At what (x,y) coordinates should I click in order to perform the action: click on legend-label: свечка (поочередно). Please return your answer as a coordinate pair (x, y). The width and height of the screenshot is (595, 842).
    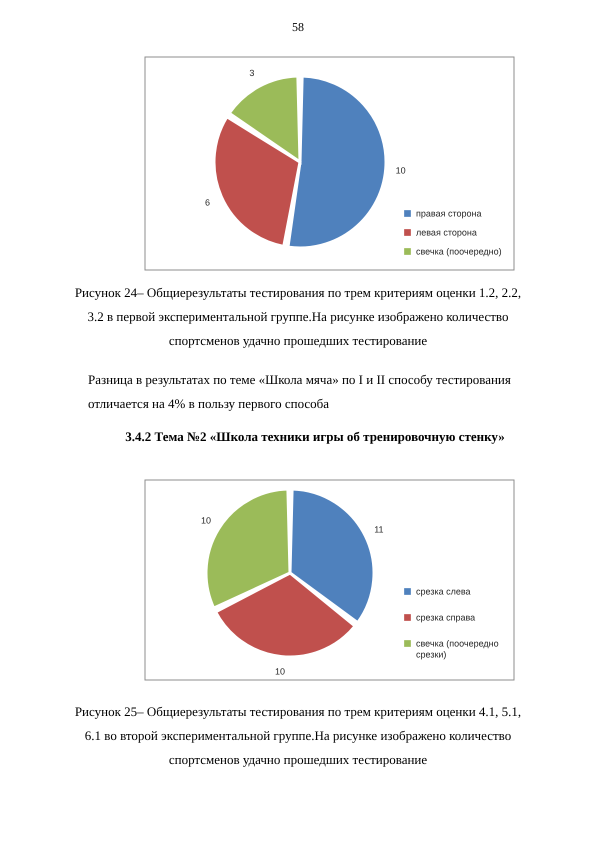
    Looking at the image, I should click on (459, 251).